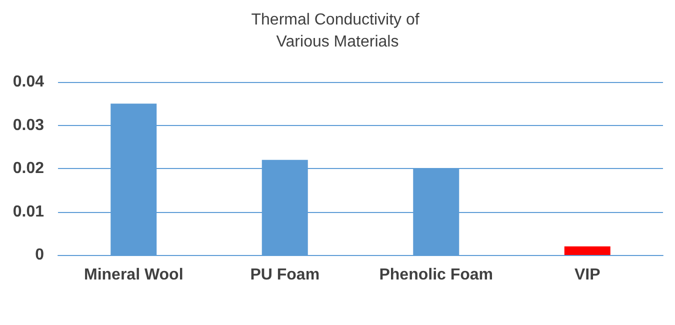  I want to click on x-tick-label: VIP, so click(587, 275).